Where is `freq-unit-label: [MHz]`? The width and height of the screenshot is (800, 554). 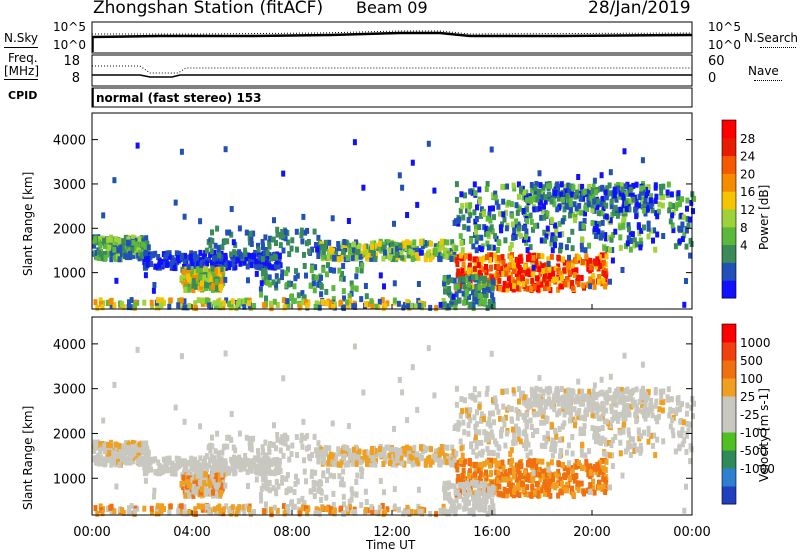 freq-unit-label: [MHz] is located at coordinates (22, 71).